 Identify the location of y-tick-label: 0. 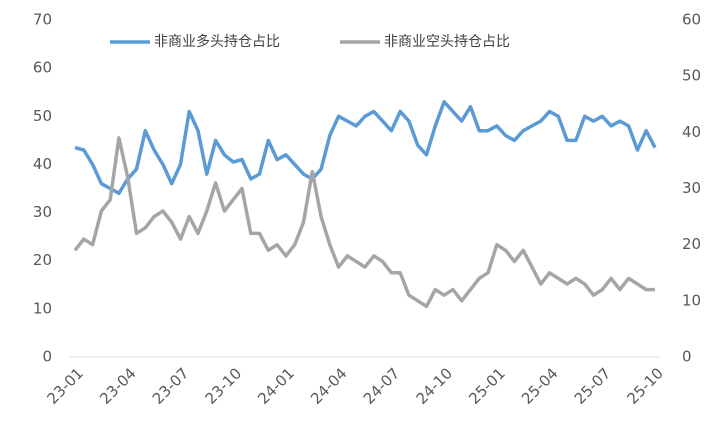
(47, 357).